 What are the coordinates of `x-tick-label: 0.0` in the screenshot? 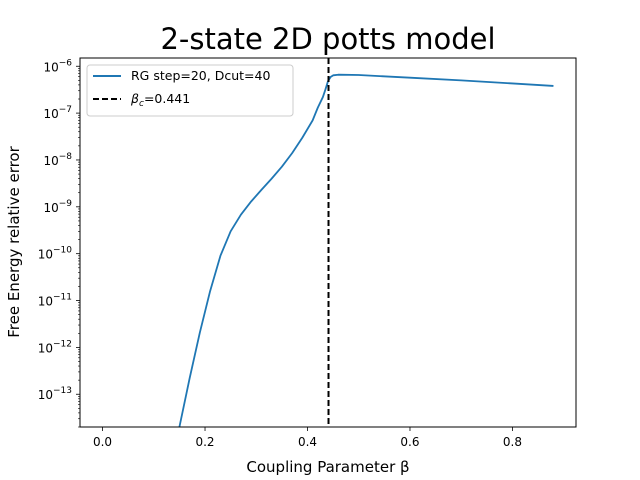 It's located at (102, 442).